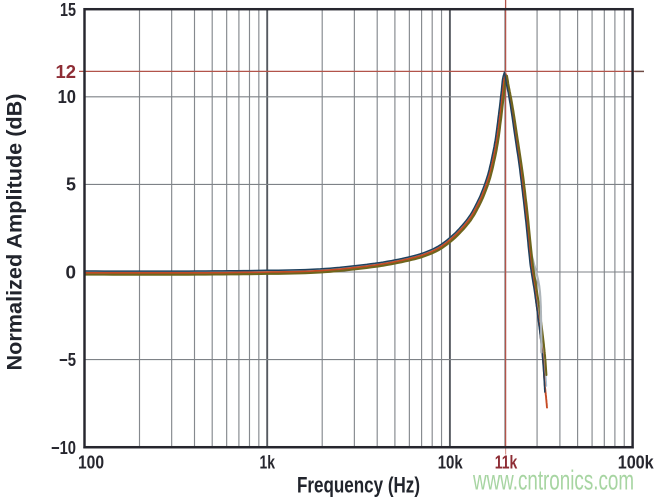 The width and height of the screenshot is (656, 497). What do you see at coordinates (71, 272) in the screenshot?
I see `svg-text: 0` at bounding box center [71, 272].